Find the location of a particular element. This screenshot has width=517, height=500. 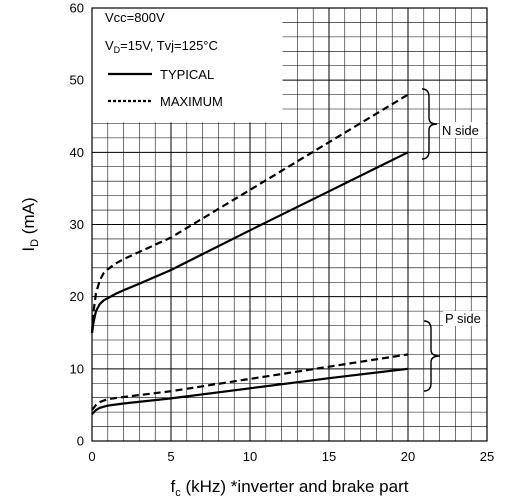

y-axis-tick-labels: 0 10 20 30 40 50 60 is located at coordinates (77, 225).